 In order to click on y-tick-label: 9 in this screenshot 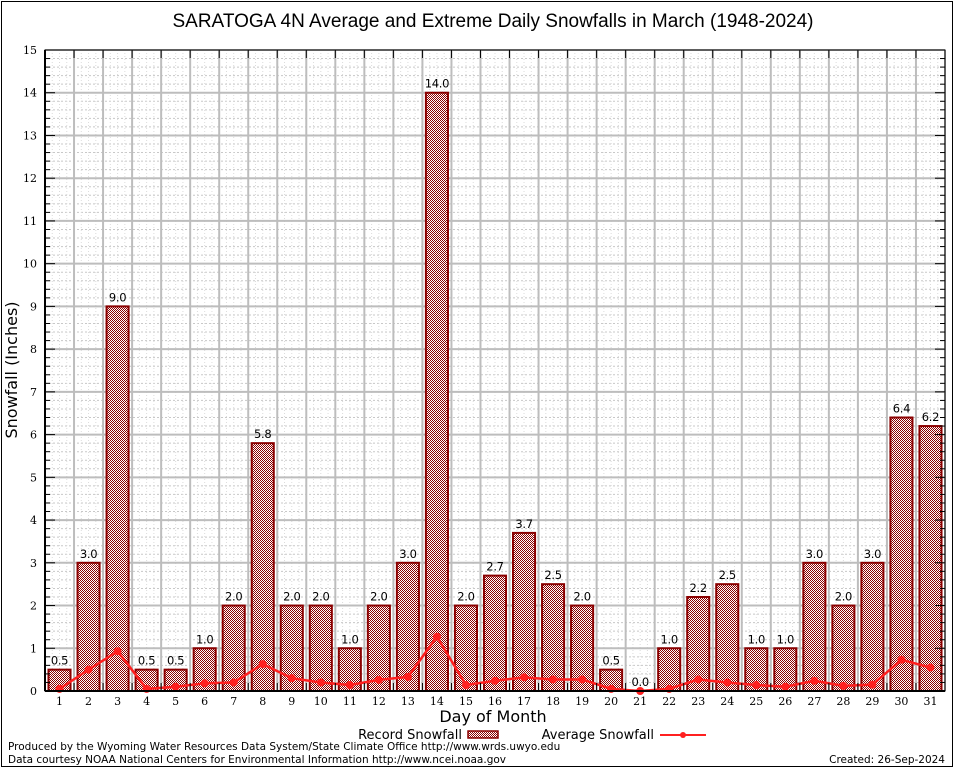, I will do `click(33, 306)`.